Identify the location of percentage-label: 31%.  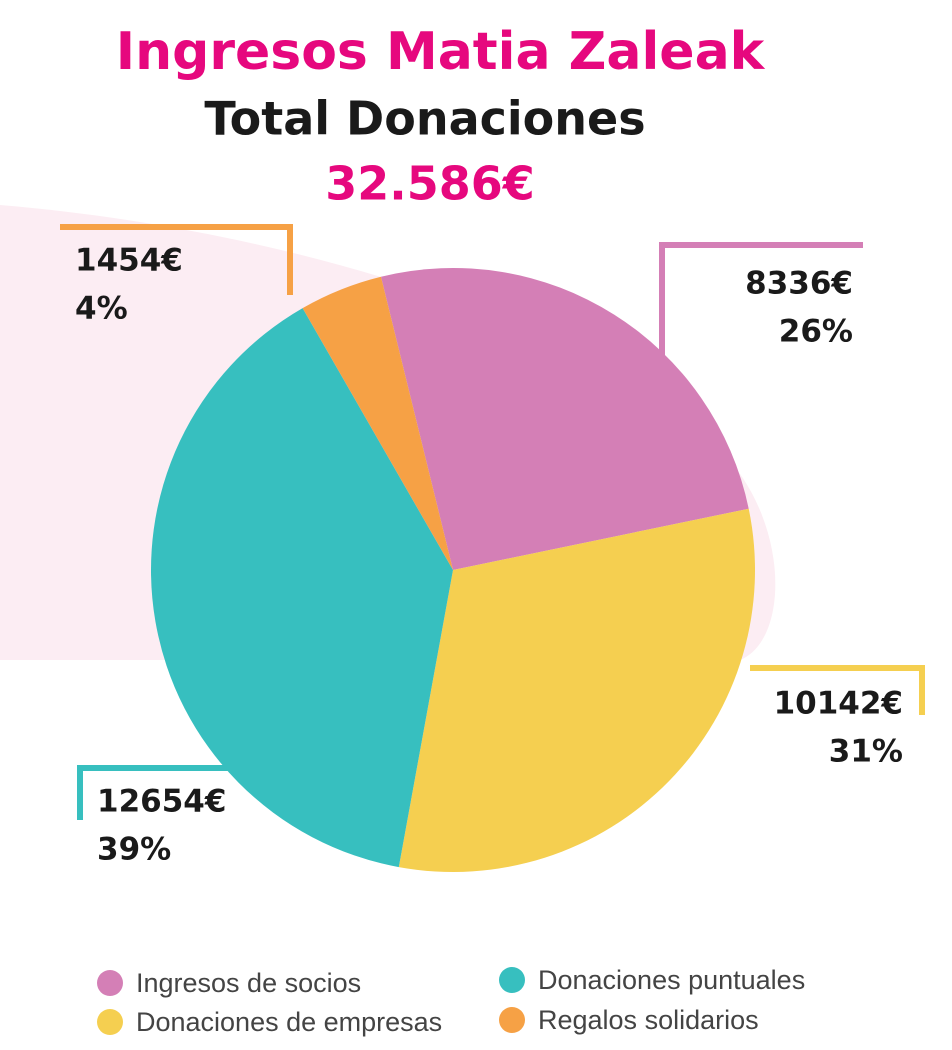
(866, 752).